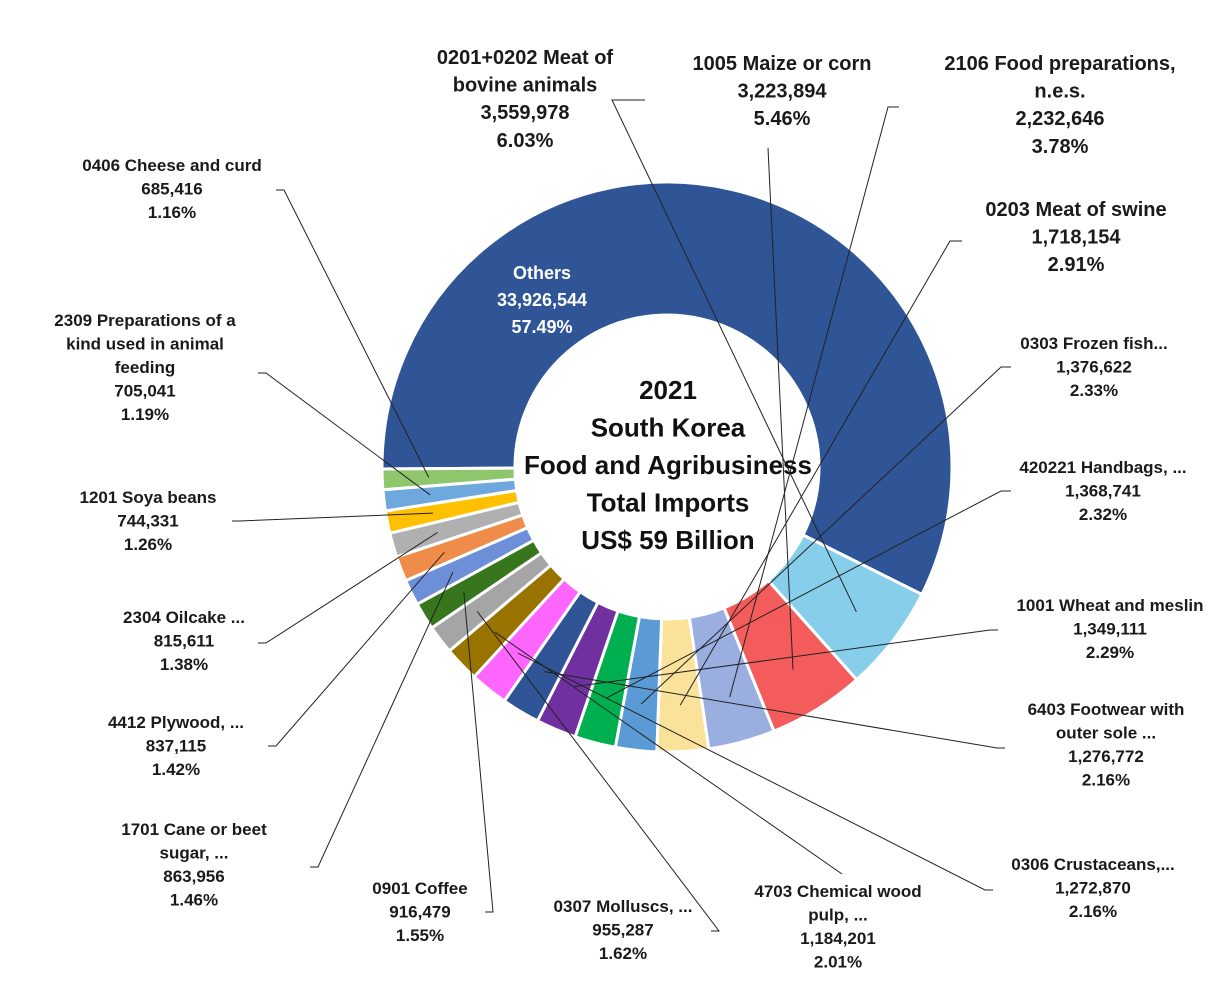  I want to click on leader-line-4412-plywood, so click(356, 649).